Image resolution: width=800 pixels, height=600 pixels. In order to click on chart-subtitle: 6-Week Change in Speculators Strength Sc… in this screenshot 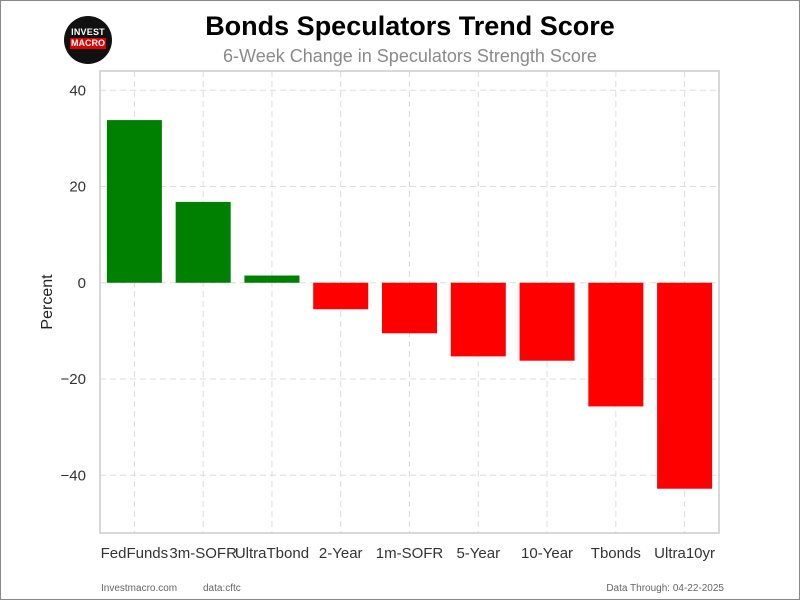, I will do `click(410, 56)`.